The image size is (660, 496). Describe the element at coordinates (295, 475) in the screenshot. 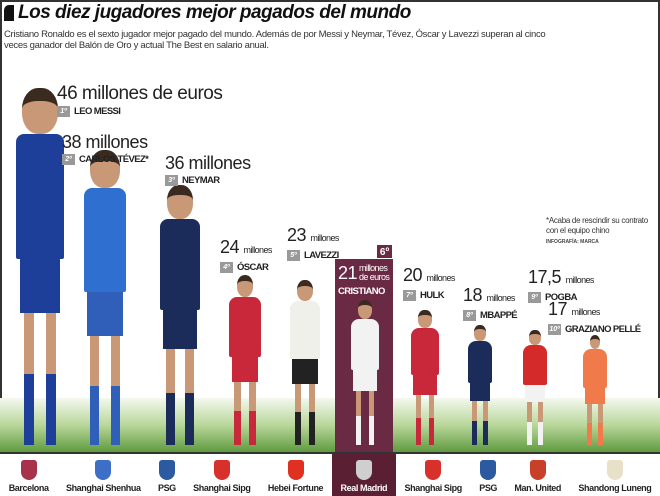

I see `club-item: Hebei Fortune` at that location.